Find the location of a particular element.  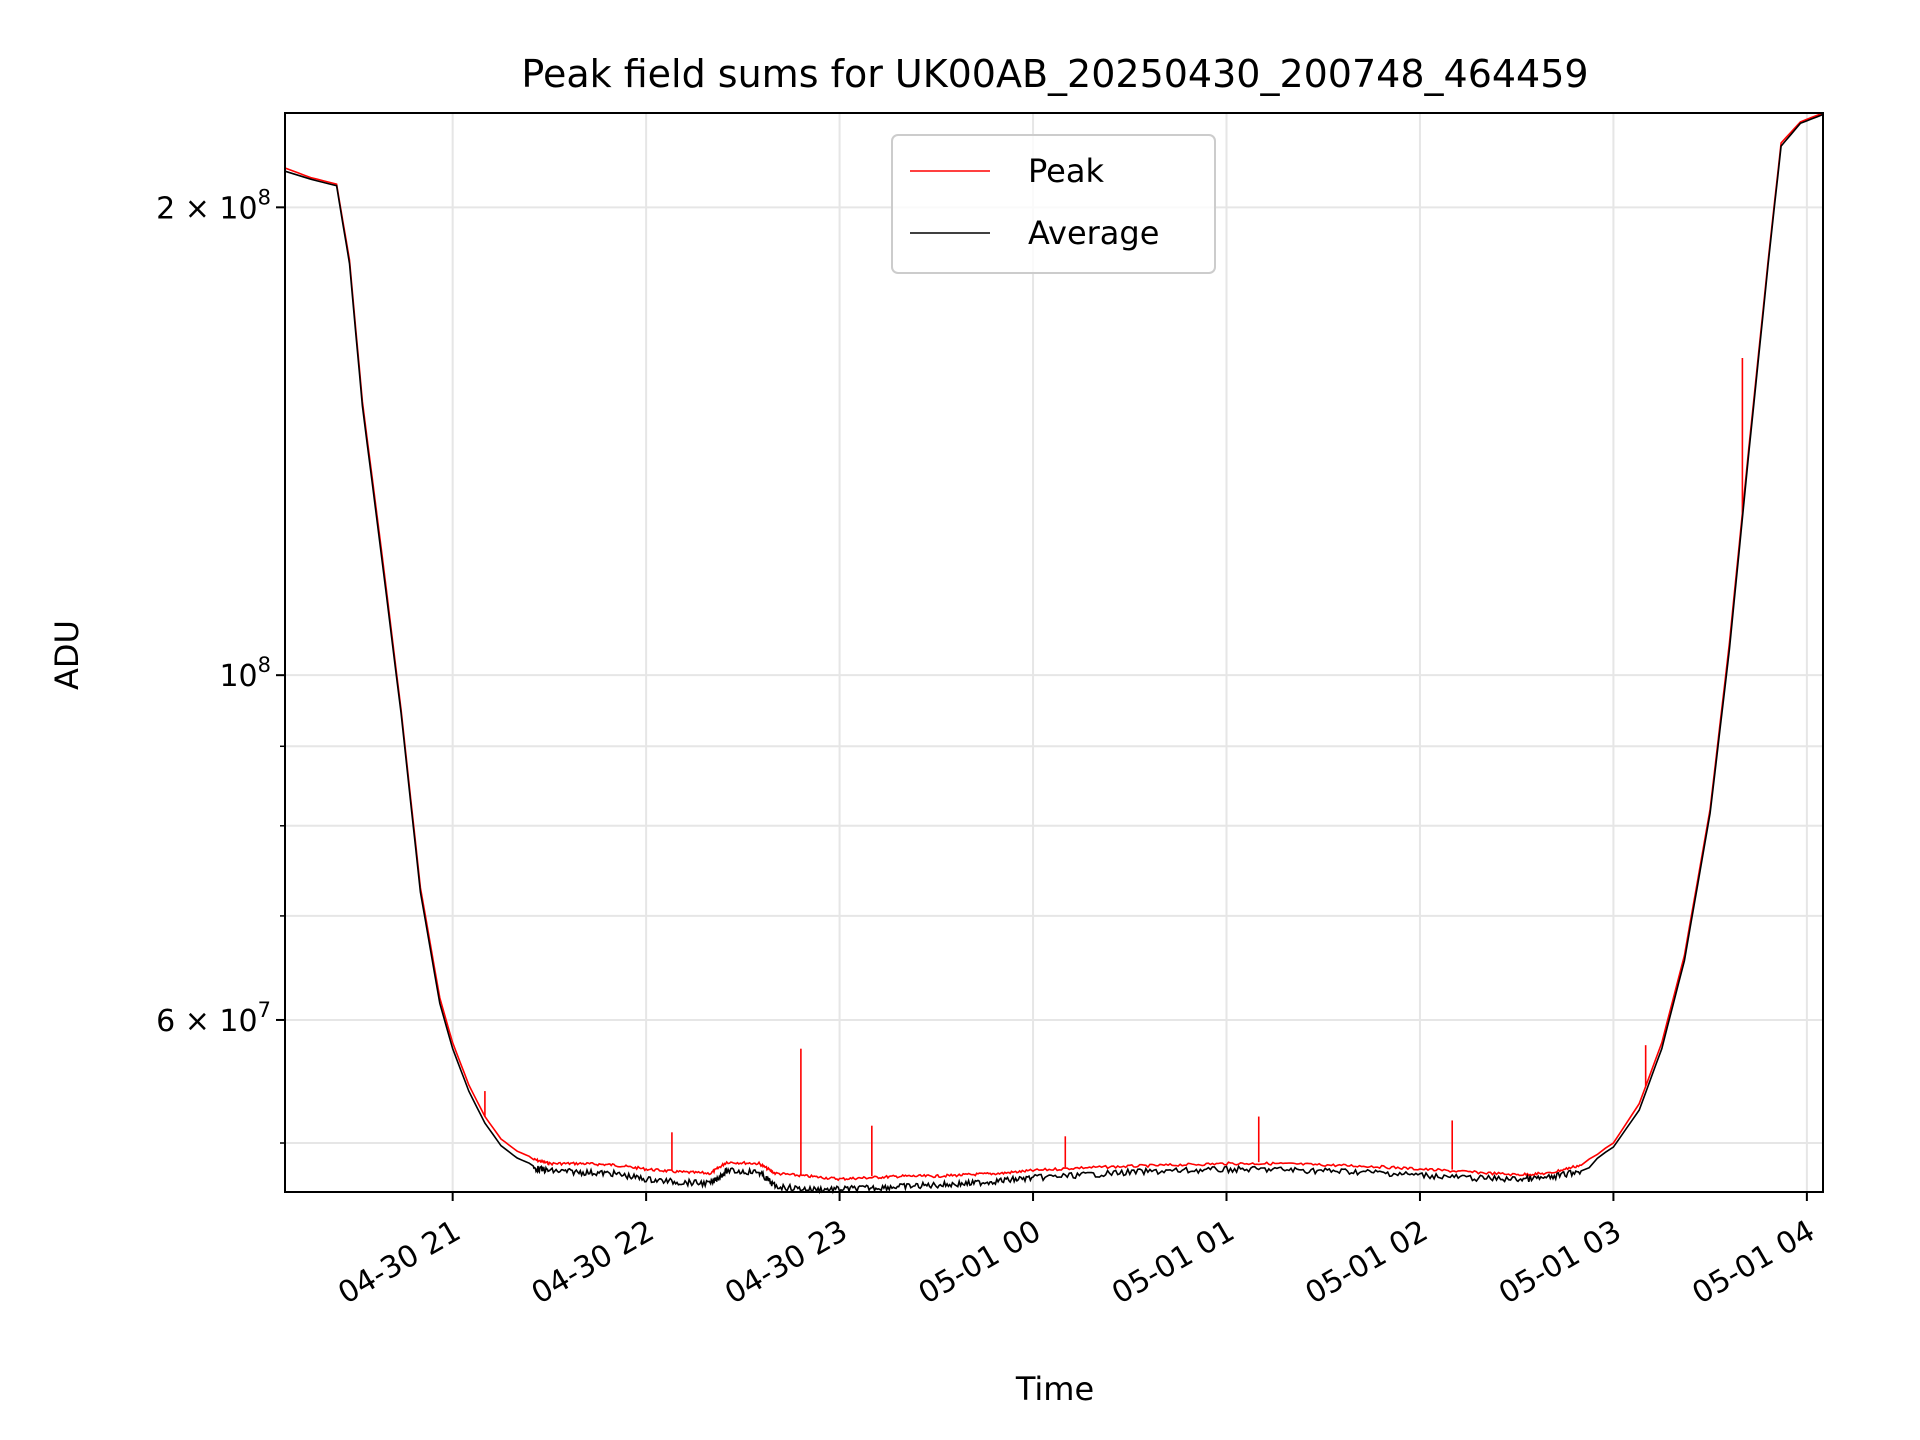

x-axis-label: Time is located at coordinates (1054, 1389).